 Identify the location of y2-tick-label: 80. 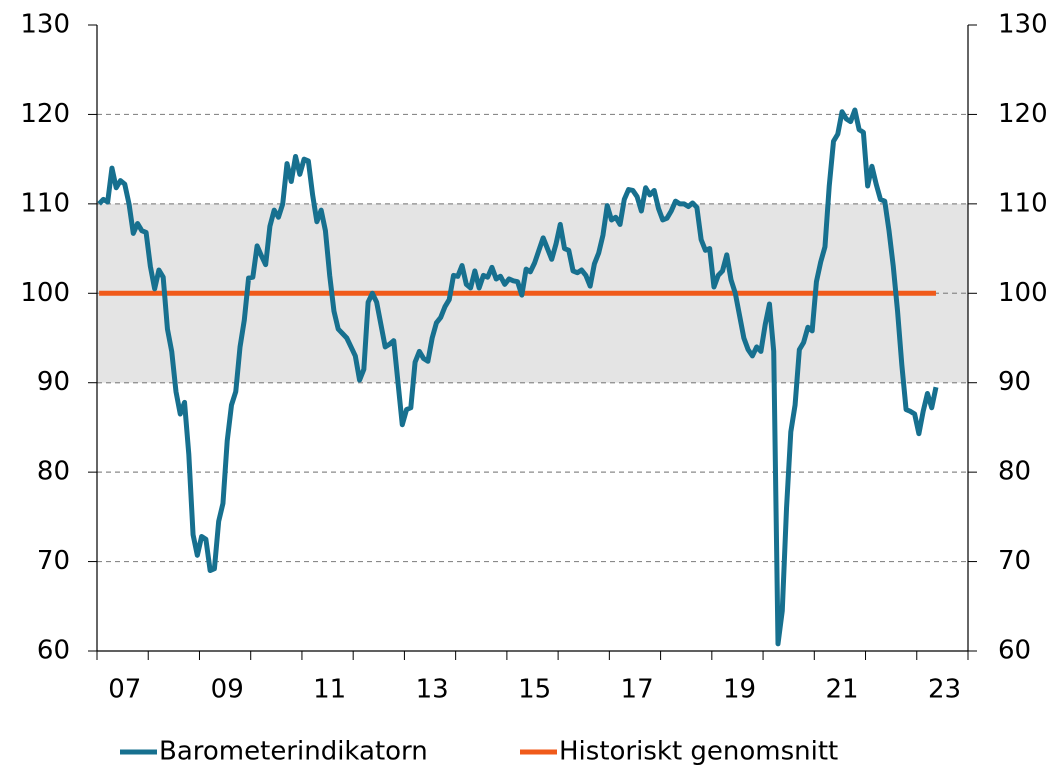
(1014, 472).